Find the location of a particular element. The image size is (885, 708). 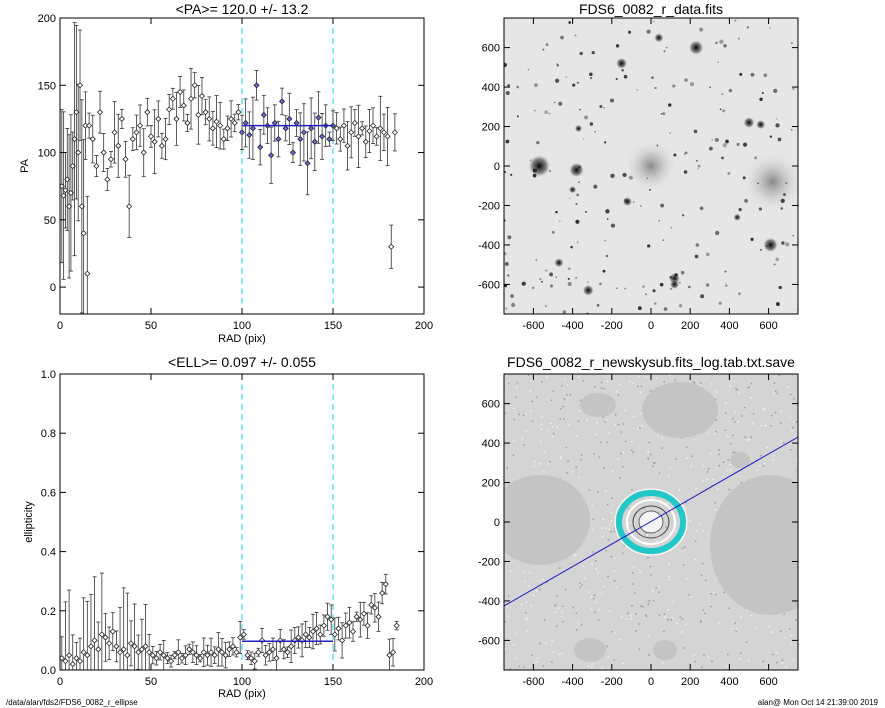

ell-x-axis-label: RAD (pix) is located at coordinates (242, 694).